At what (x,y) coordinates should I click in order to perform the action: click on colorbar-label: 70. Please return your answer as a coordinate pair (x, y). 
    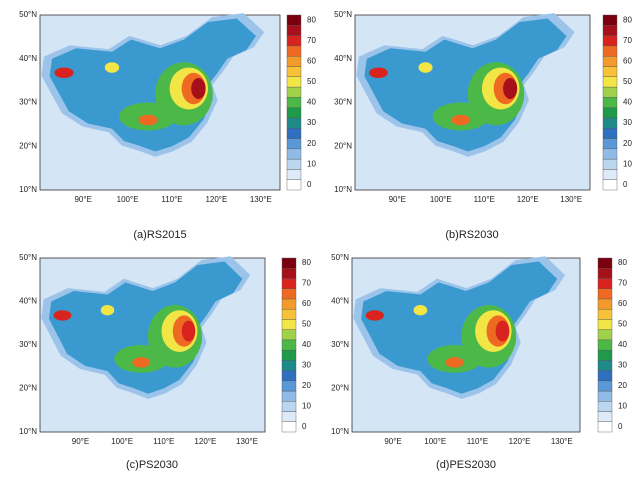
    Looking at the image, I should click on (627, 40).